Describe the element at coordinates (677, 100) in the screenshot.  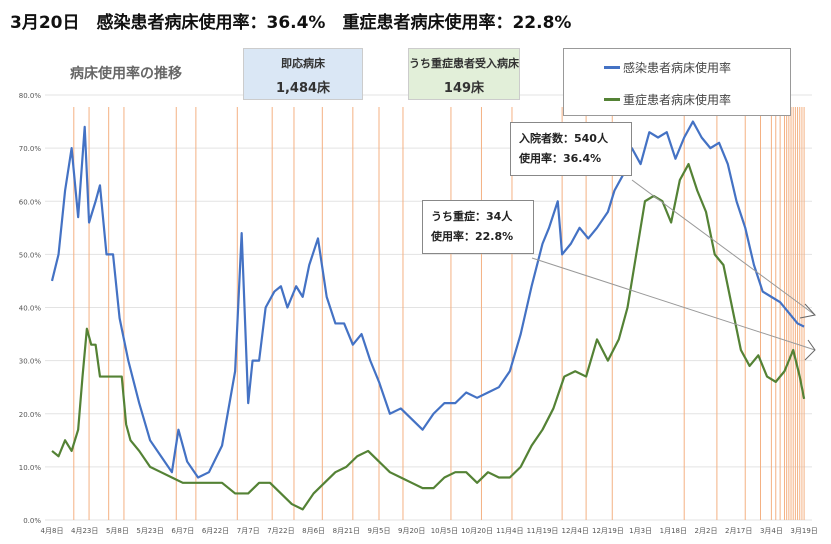
I see `legend-label: 重症患者病床使用率` at that location.